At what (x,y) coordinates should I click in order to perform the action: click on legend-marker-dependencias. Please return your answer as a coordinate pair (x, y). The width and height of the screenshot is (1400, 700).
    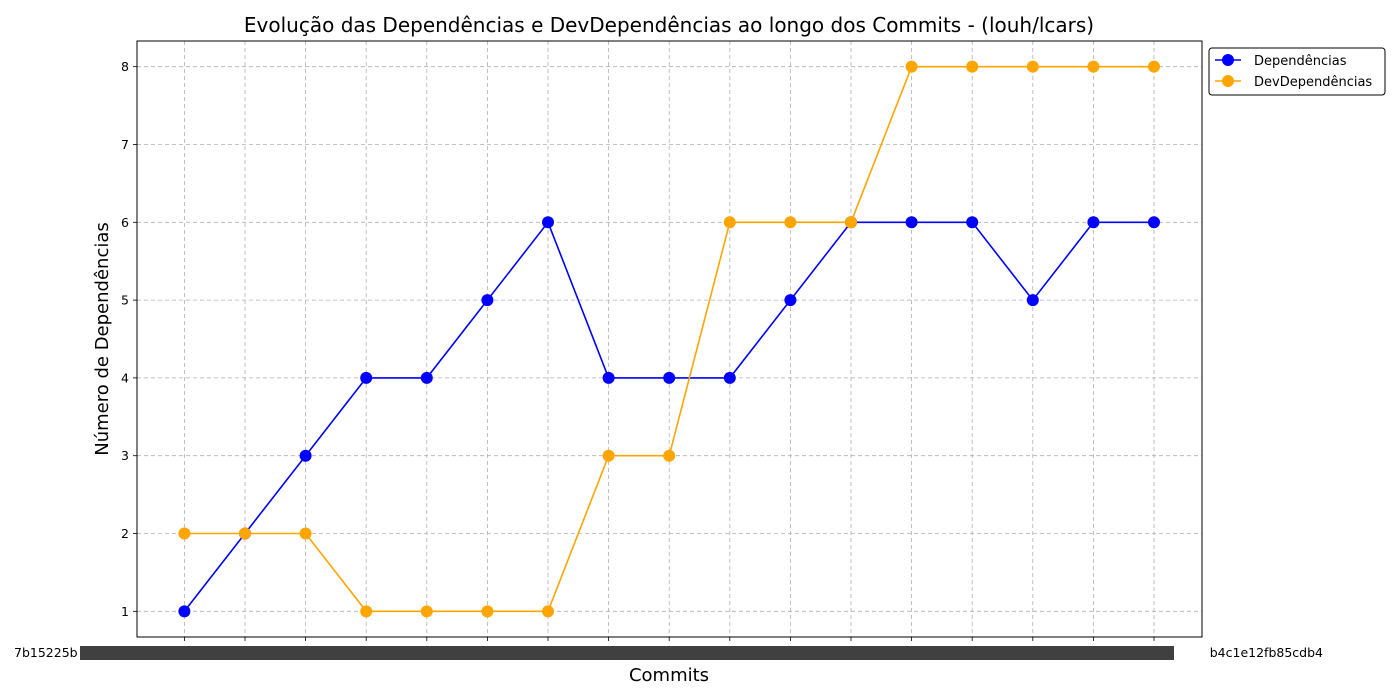
    Looking at the image, I should click on (1228, 60).